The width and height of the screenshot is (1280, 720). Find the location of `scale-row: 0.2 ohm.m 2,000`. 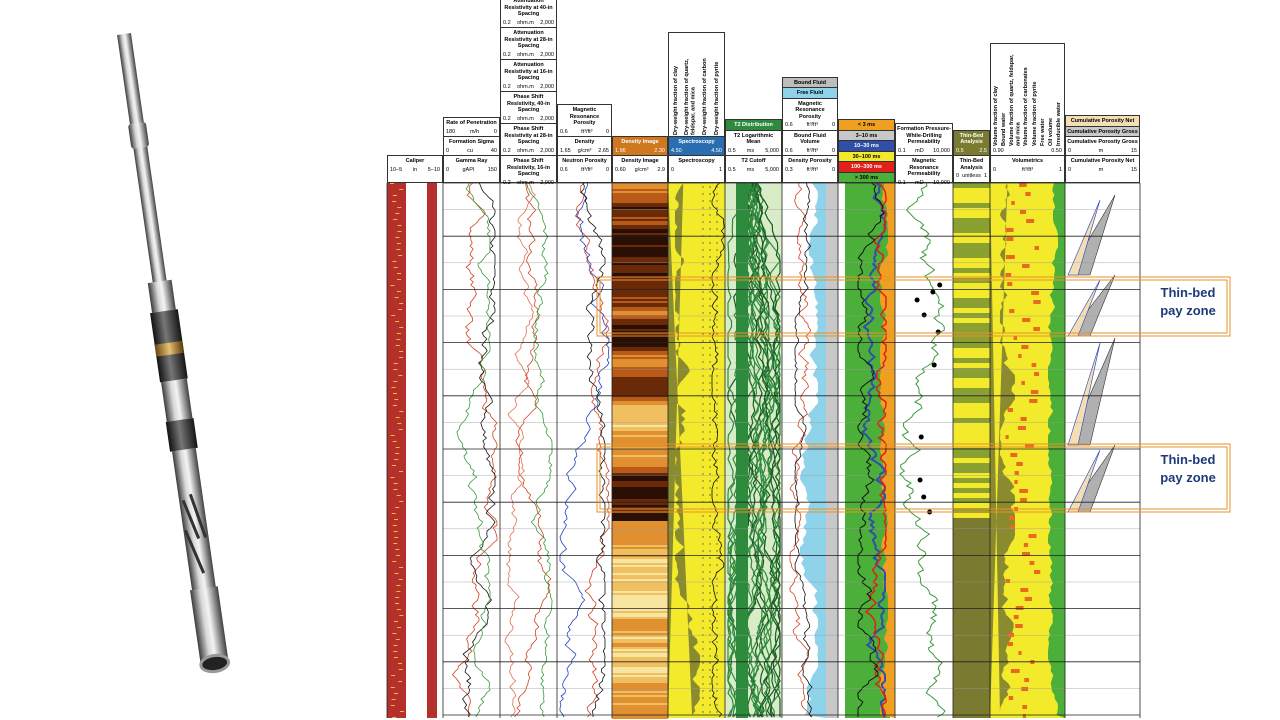

scale-row: 0.2 ohm.m 2,000 is located at coordinates (528, 151).